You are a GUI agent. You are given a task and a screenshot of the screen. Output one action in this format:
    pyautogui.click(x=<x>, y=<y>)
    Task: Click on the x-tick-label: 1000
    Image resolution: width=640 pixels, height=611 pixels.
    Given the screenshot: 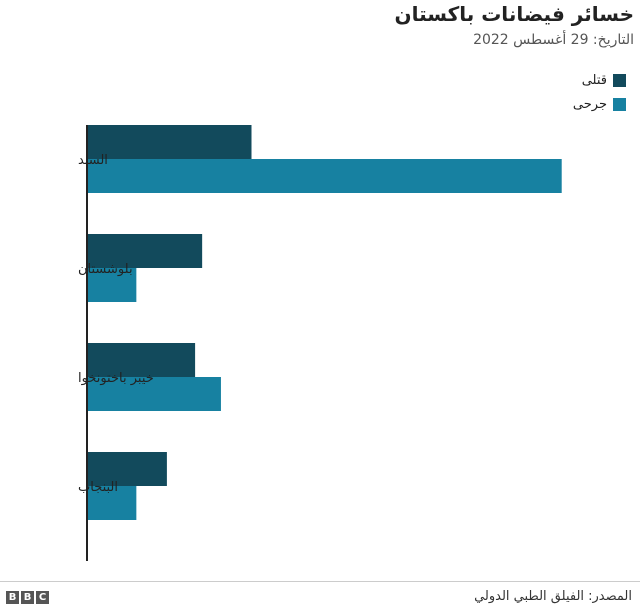 What is the action you would take?
    pyautogui.click(x=557, y=564)
    